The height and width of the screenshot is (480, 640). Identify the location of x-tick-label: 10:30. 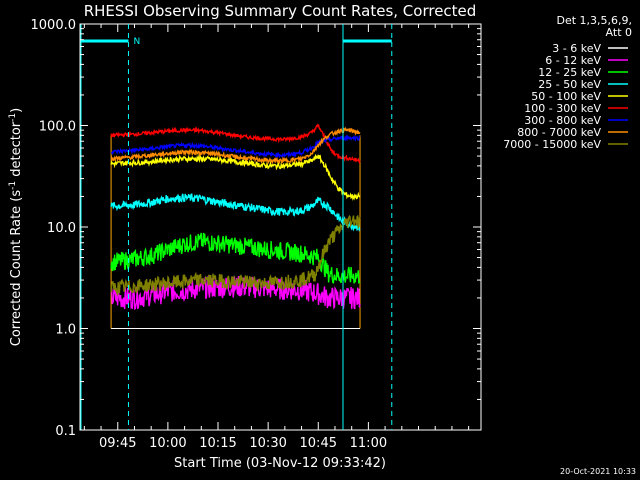
(267, 443).